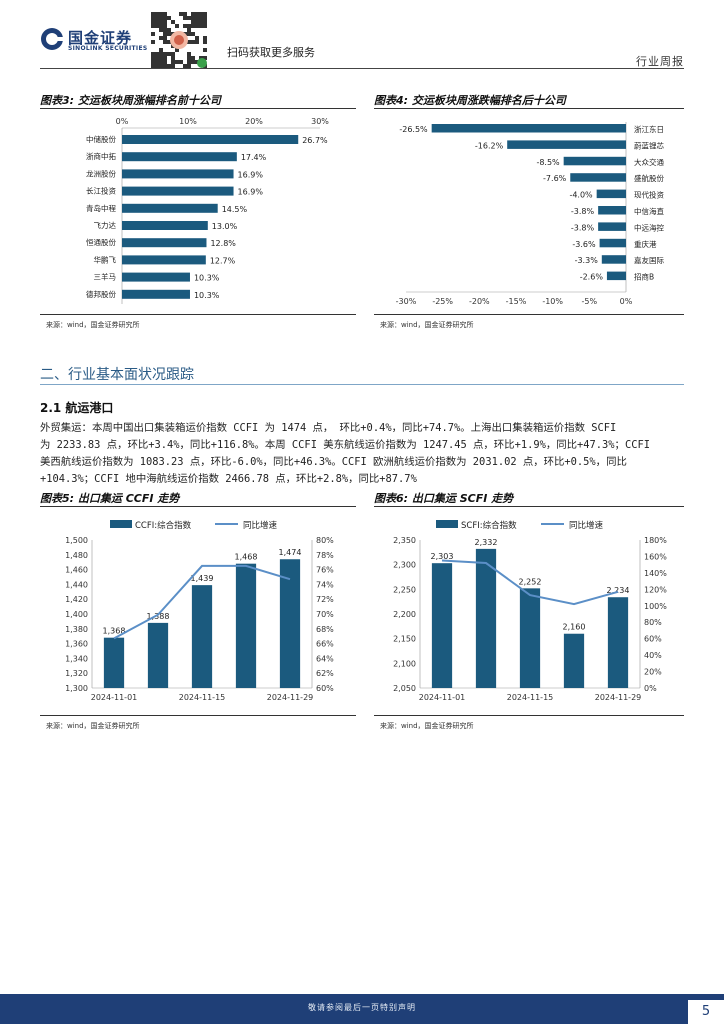  What do you see at coordinates (76, 584) in the screenshot?
I see `fig5-y-tick-left: 1,440` at bounding box center [76, 584].